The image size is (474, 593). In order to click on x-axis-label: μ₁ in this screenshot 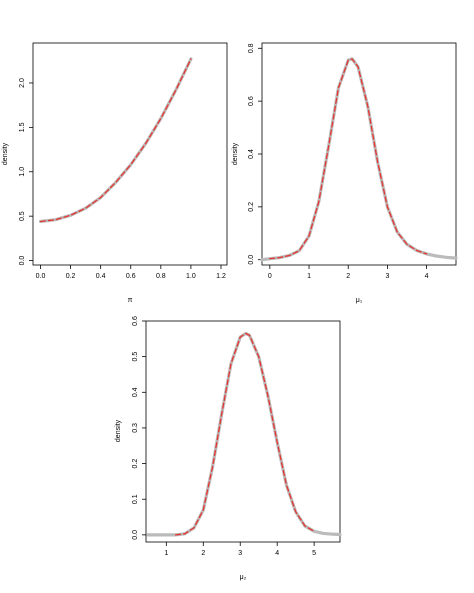, I will do `click(359, 300)`.